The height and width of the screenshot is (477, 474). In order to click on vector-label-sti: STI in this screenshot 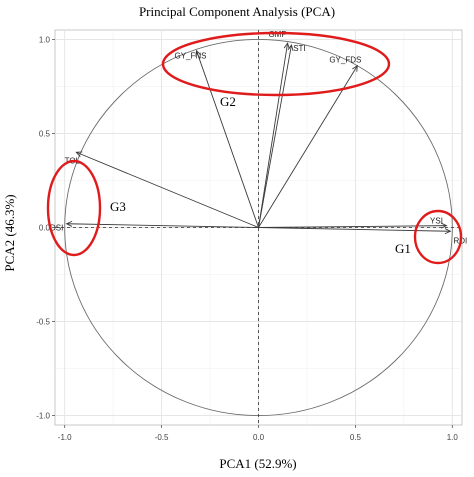, I will do `click(299, 48)`.